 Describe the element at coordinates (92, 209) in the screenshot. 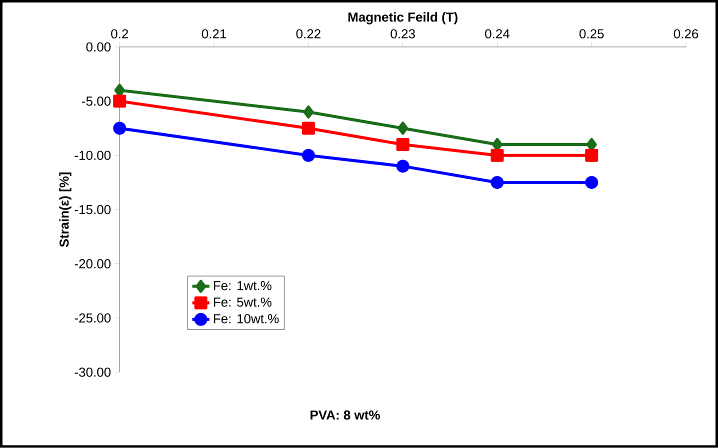

I see `y-tick-label: -15.00` at that location.